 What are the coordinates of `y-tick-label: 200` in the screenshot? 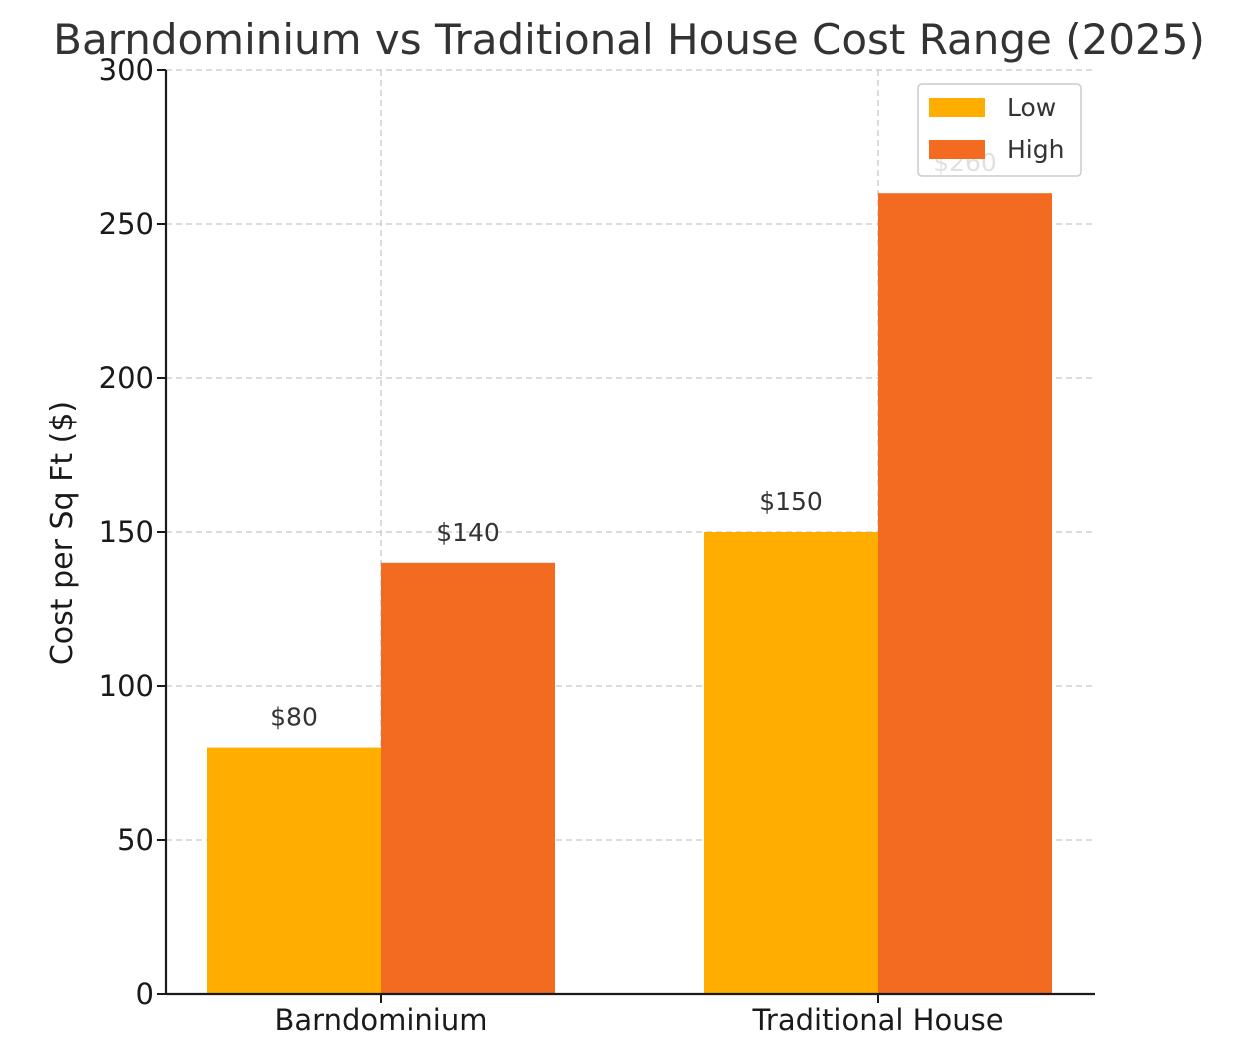 It's located at (126, 378).